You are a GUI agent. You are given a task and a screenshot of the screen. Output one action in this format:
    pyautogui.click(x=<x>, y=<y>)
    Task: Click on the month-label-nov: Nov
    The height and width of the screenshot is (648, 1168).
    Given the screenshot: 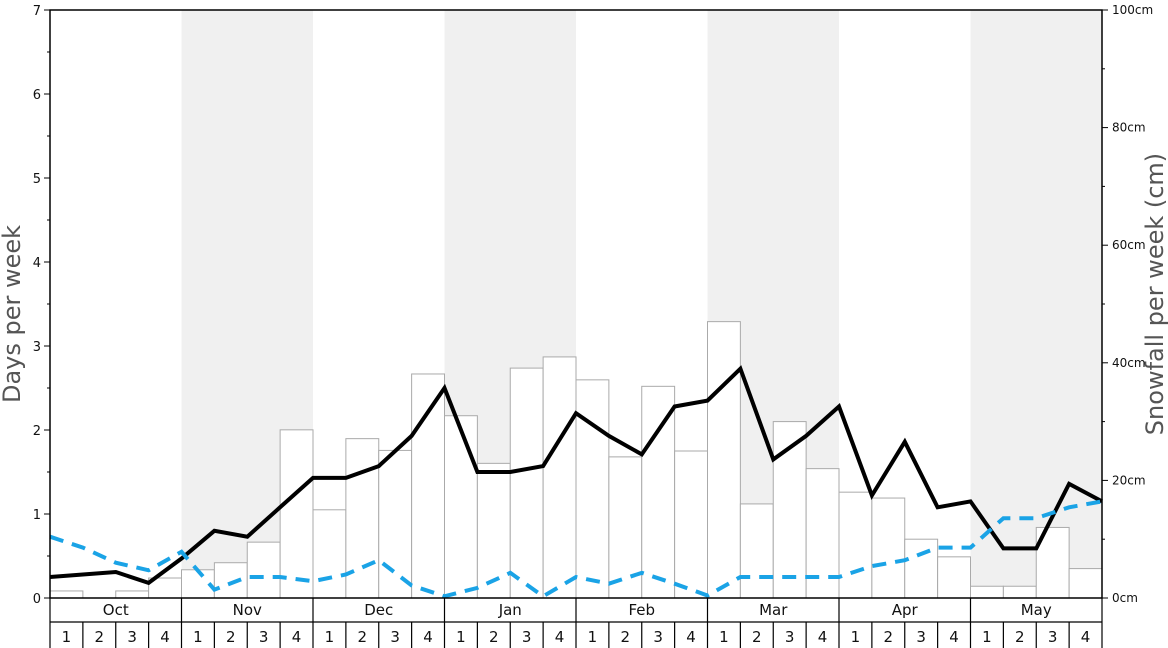 What is the action you would take?
    pyautogui.click(x=247, y=610)
    